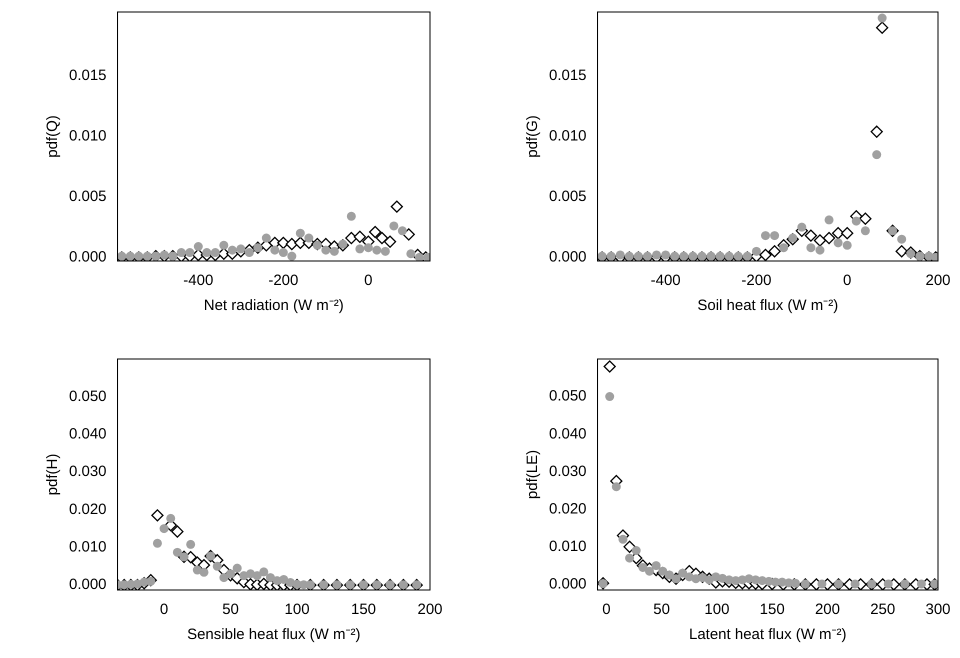 This screenshot has height=658, width=960. Describe the element at coordinates (533, 136) in the screenshot. I see `y-axis-title: pdf(G)` at that location.